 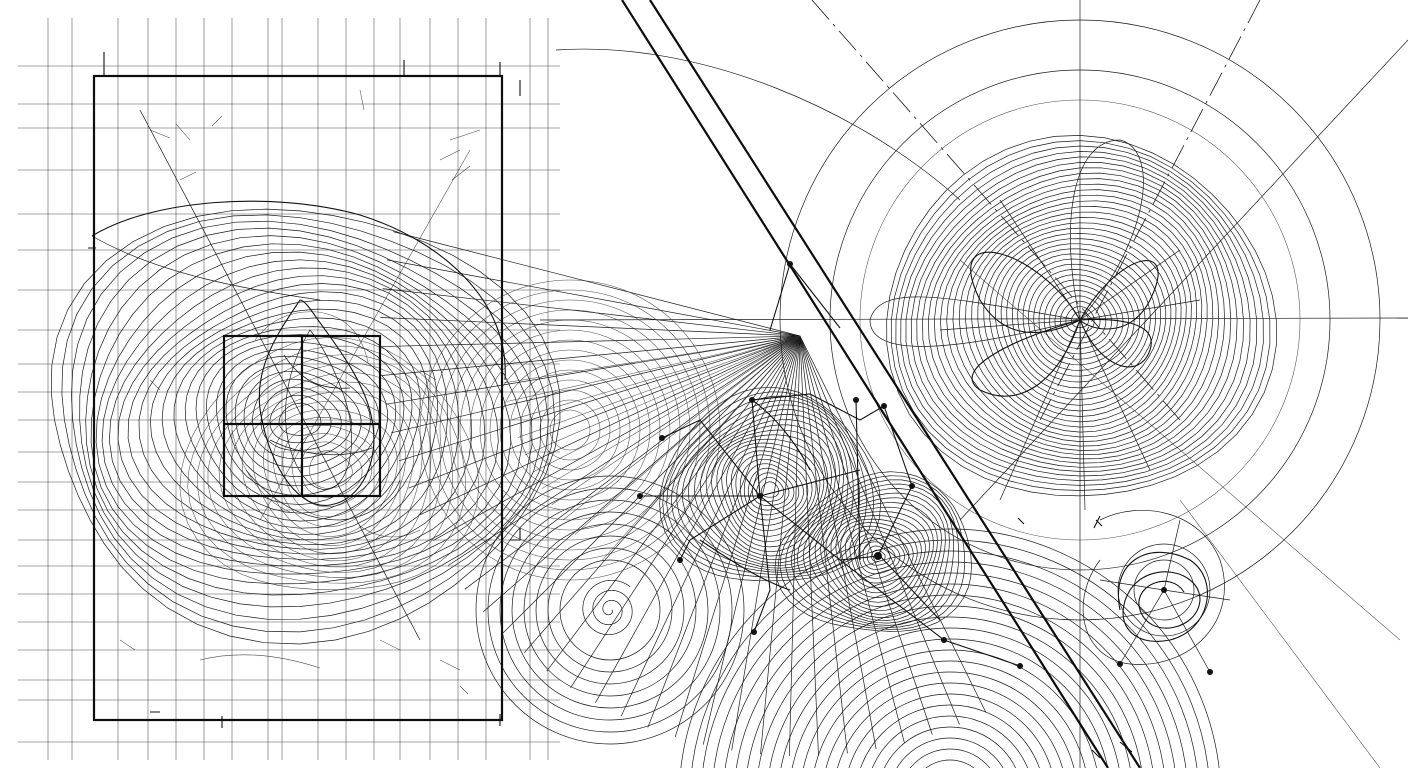 I want to click on left-edge-arc-ring, so click(x=570, y=430).